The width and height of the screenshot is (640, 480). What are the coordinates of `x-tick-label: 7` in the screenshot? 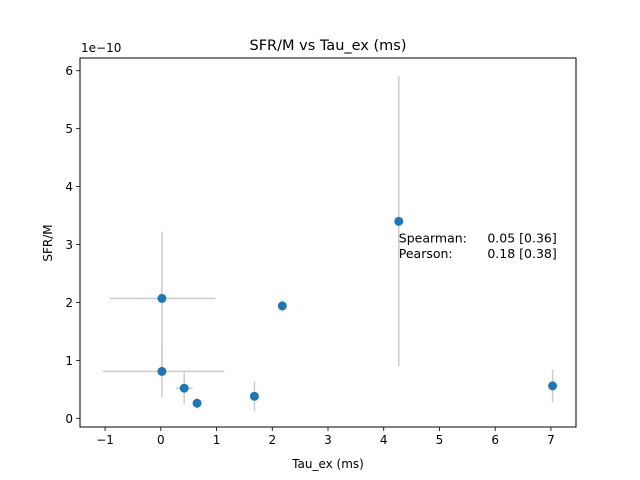 It's located at (551, 440).